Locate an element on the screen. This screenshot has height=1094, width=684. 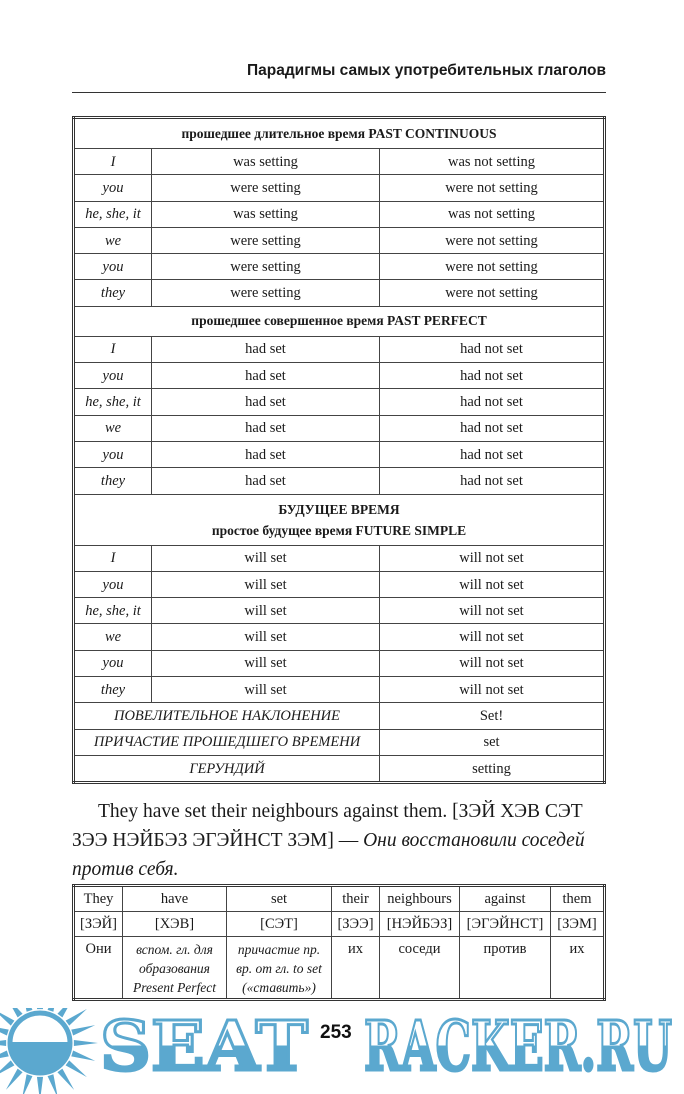
word-cell: them is located at coordinates (577, 898).